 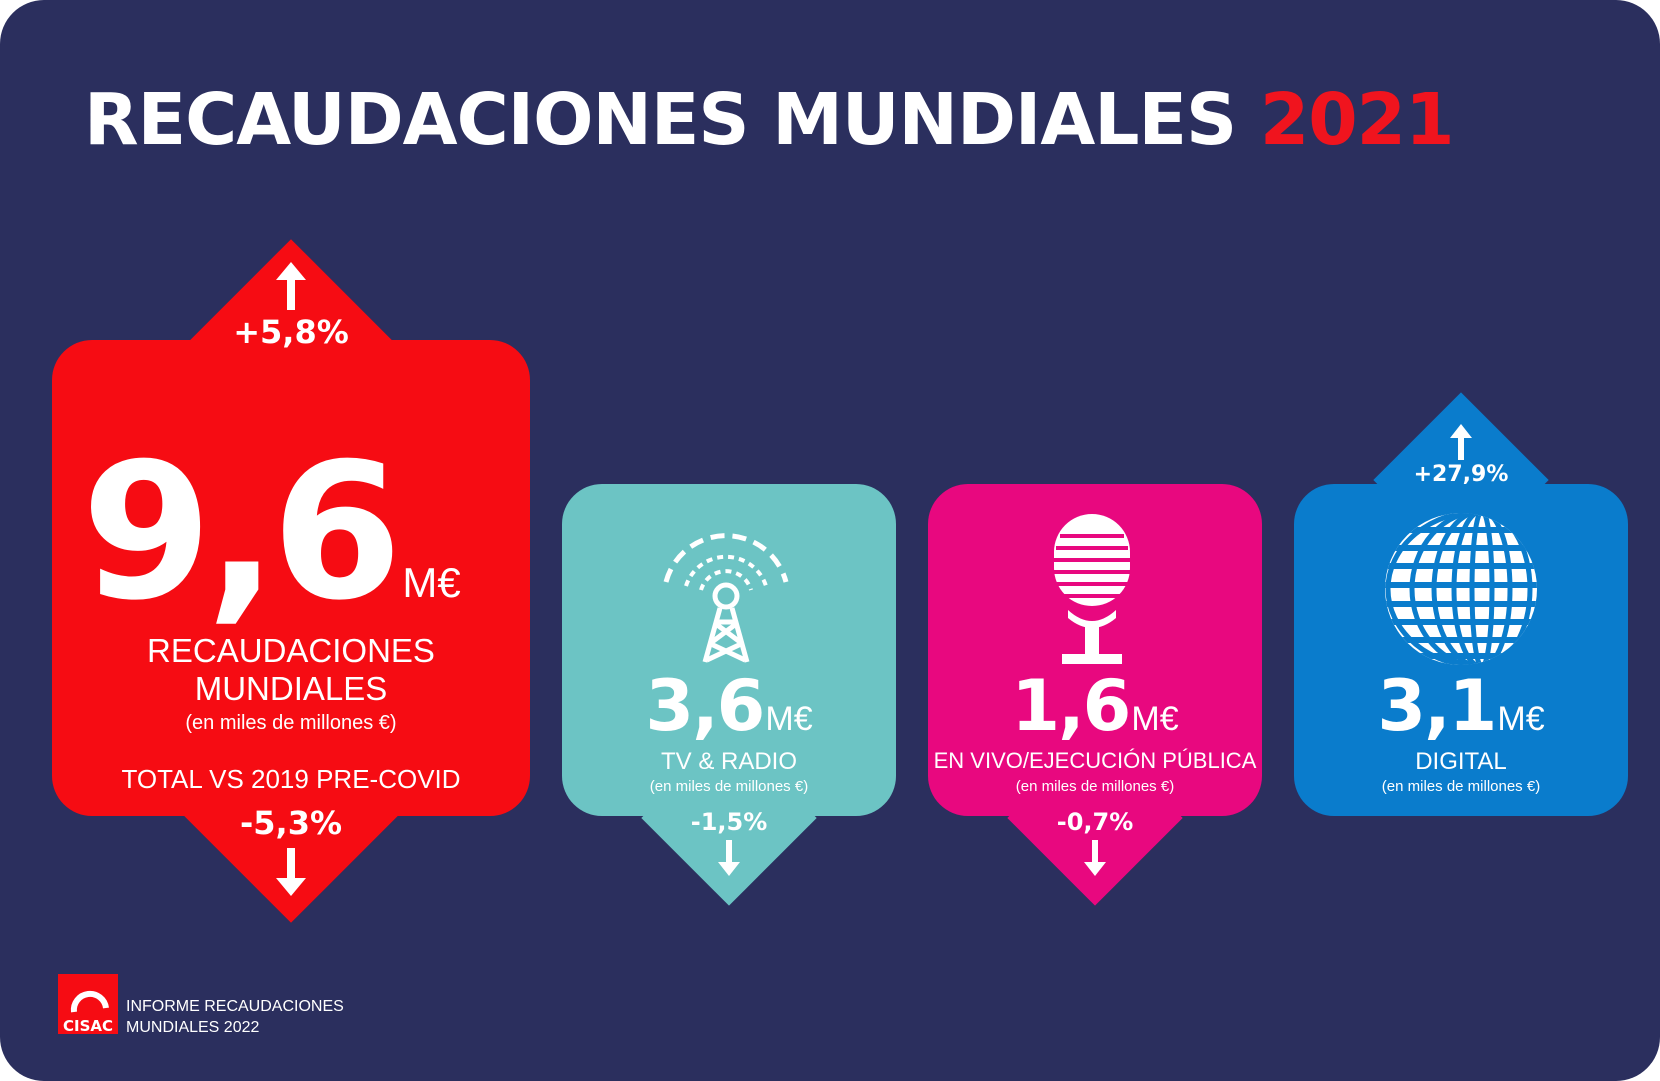 What do you see at coordinates (660, 119) in the screenshot?
I see `title-main: RECAUDACIONES MUNDIALES` at bounding box center [660, 119].